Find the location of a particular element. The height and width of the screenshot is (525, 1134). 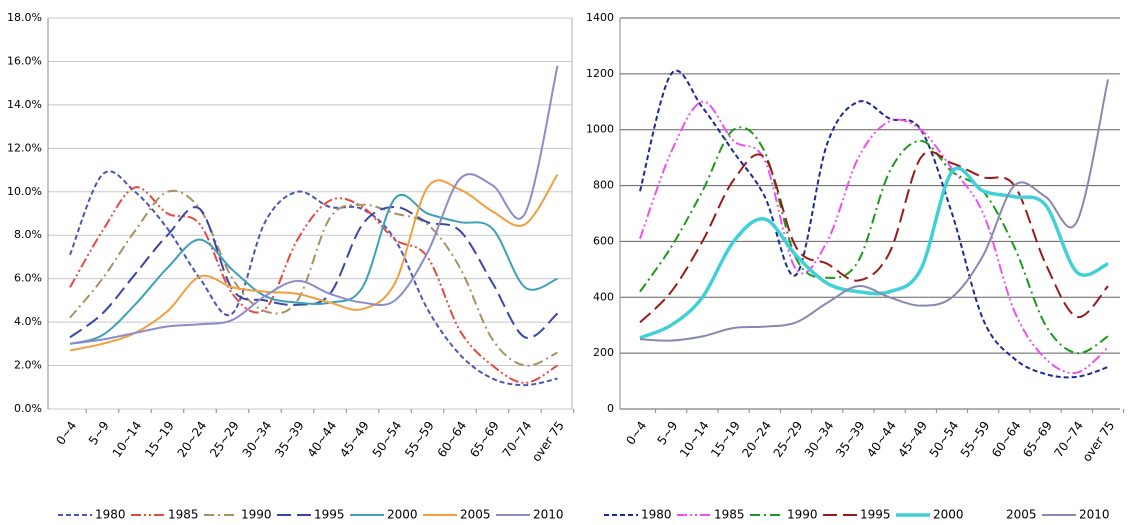

y-tick-label: 8.0% is located at coordinates (28, 234).